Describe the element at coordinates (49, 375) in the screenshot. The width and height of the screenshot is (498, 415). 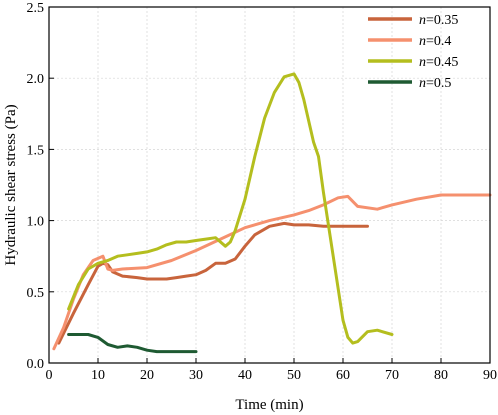
I see `x-tick-label: 0` at that location.